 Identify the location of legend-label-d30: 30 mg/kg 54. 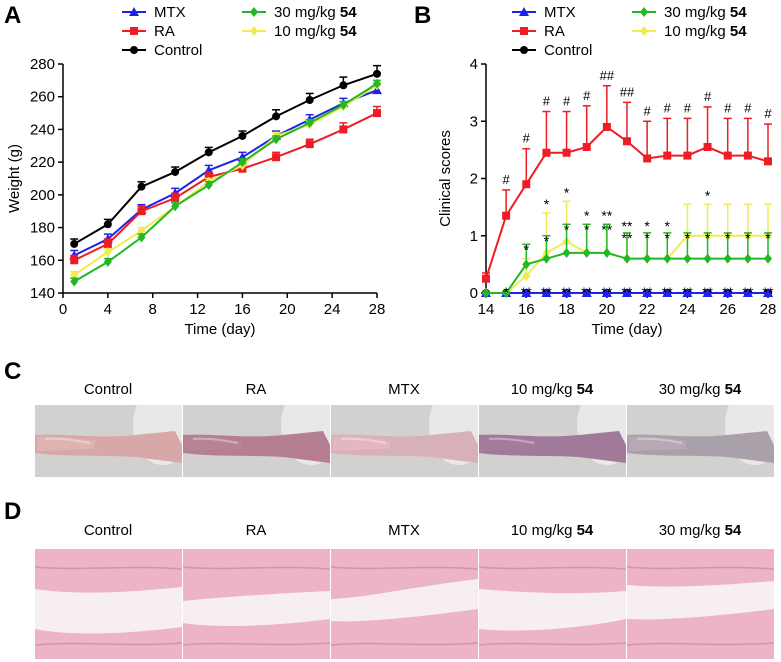
(705, 12).